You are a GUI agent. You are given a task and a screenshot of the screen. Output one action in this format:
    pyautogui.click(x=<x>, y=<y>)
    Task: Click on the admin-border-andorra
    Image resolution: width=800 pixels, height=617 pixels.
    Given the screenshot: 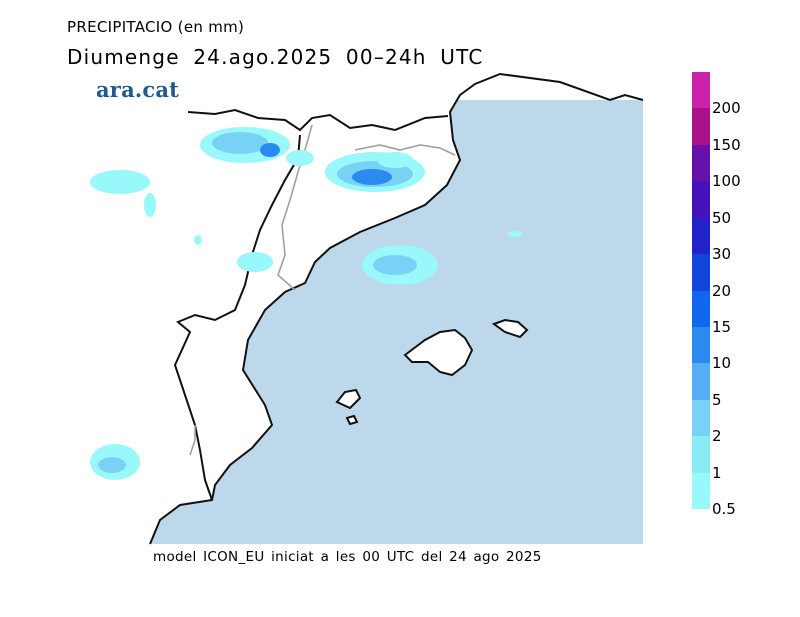 What is the action you would take?
    pyautogui.click(x=405, y=150)
    